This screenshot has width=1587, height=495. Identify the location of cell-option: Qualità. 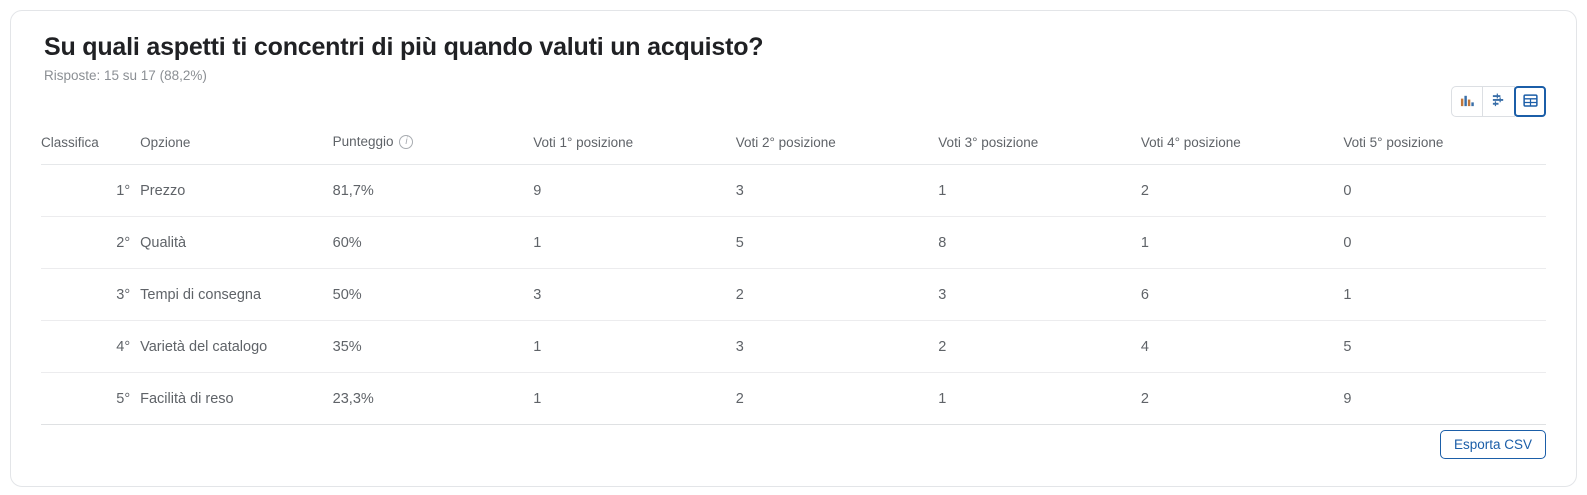
(231, 242).